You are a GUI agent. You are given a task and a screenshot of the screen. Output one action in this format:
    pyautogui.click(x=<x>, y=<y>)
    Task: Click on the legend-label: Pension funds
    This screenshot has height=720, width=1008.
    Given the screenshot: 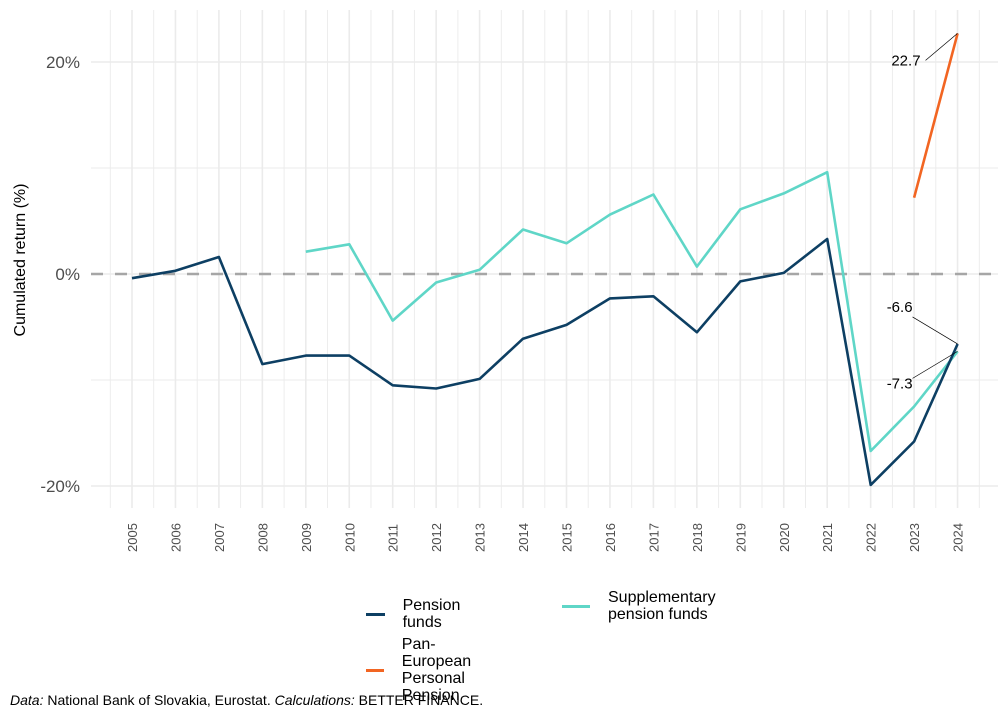 What is the action you would take?
    pyautogui.click(x=431, y=614)
    